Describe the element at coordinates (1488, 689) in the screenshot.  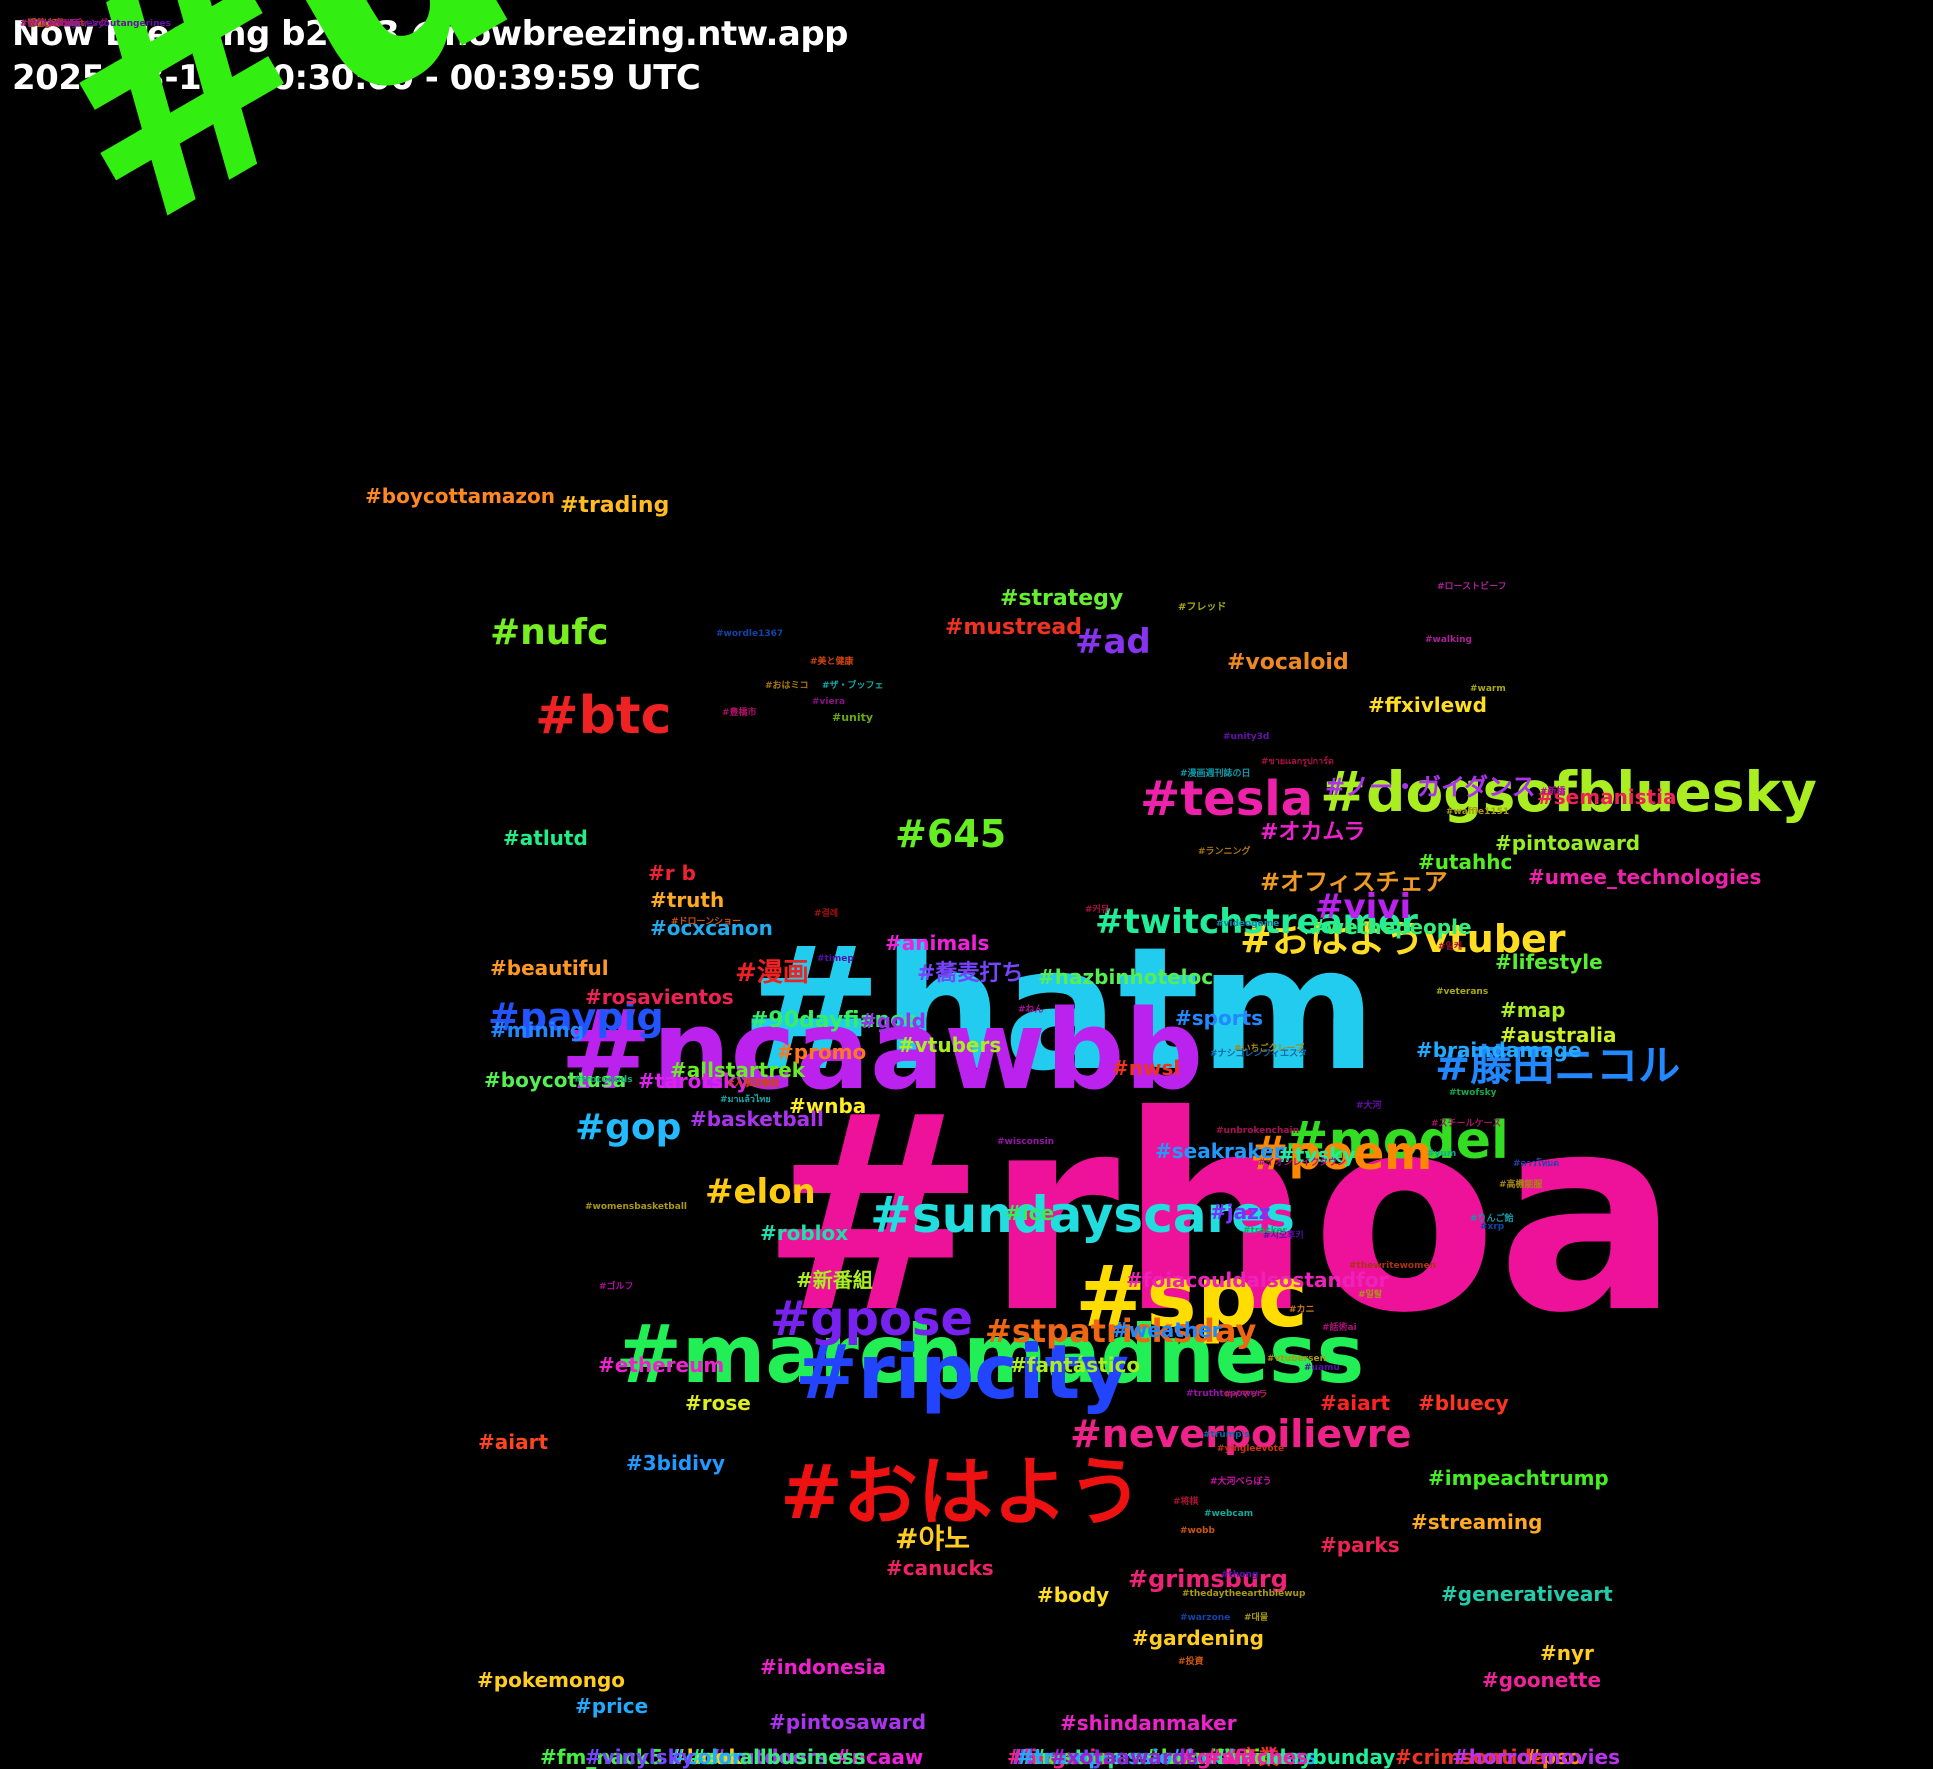
I see `hashtag-warm: #warm` at that location.